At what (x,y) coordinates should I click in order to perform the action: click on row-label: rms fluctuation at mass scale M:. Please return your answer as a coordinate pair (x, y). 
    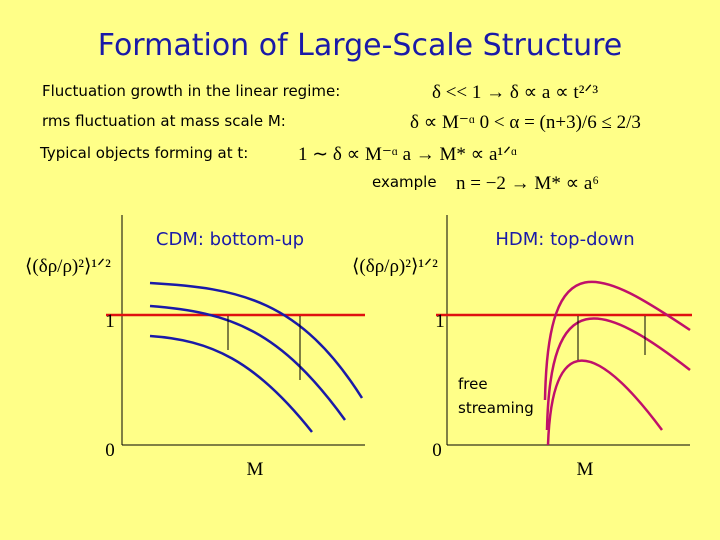
    Looking at the image, I should click on (164, 121).